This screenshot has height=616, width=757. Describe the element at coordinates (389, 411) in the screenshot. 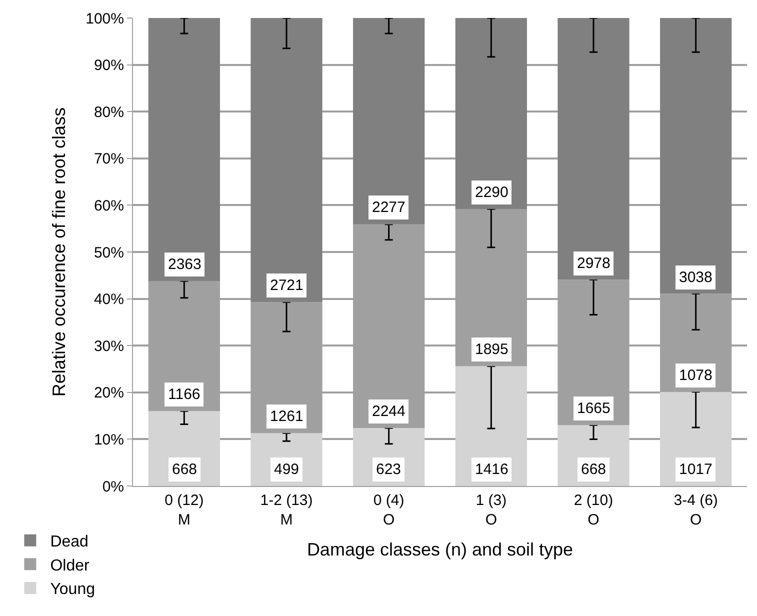

I see `annotation: 2244` at that location.